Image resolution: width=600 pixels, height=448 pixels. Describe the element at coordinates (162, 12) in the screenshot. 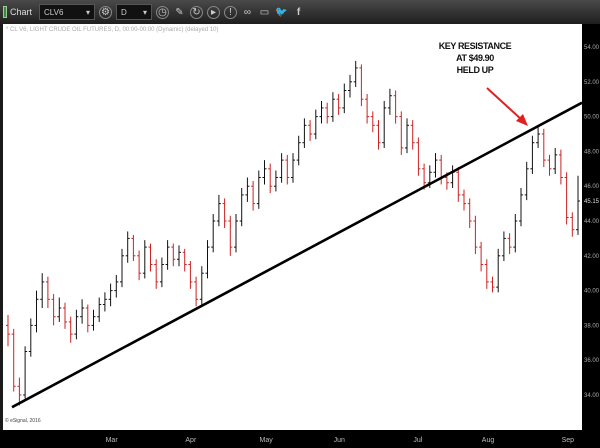

I see `clock-icon: ◷` at that location.